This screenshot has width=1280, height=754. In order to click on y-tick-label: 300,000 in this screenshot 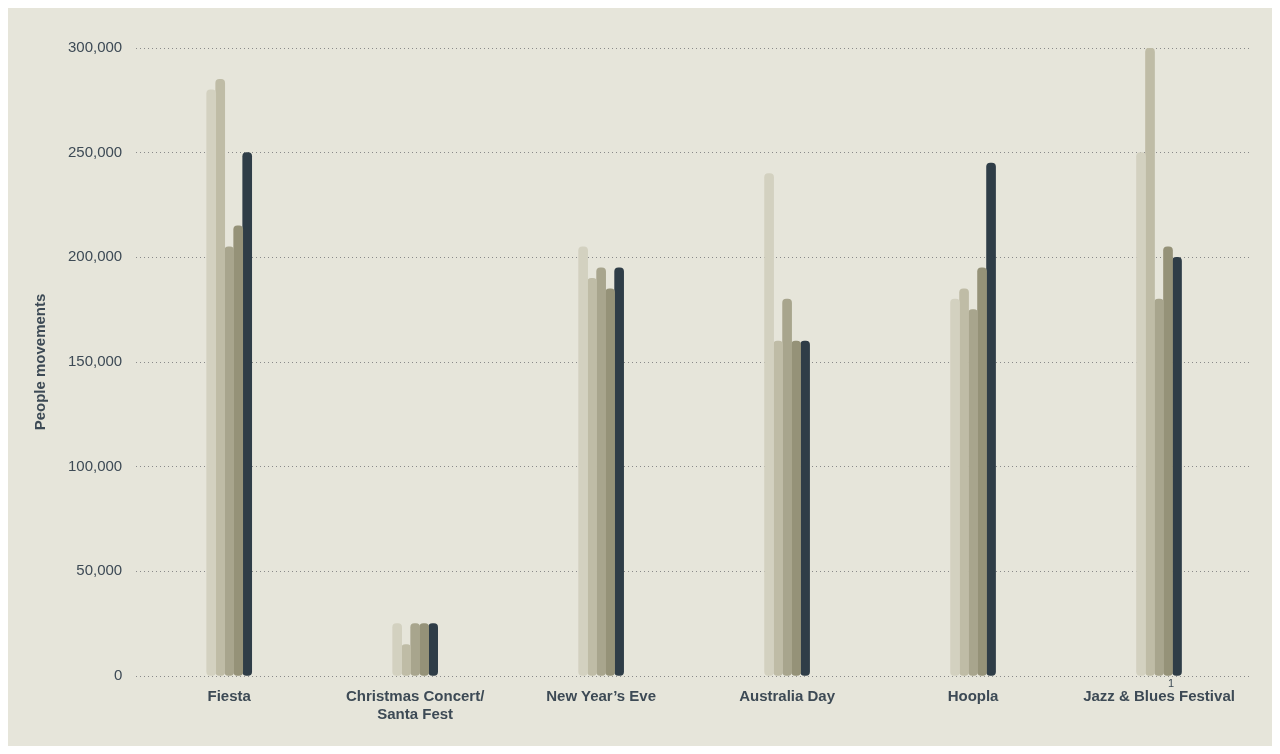, I will do `click(95, 47)`.